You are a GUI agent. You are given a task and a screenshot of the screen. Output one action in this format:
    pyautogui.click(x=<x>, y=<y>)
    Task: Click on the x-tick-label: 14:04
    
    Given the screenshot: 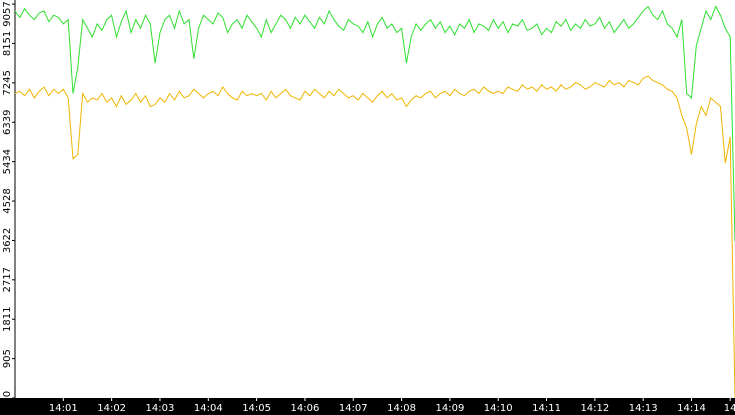 What is the action you would take?
    pyautogui.click(x=208, y=408)
    